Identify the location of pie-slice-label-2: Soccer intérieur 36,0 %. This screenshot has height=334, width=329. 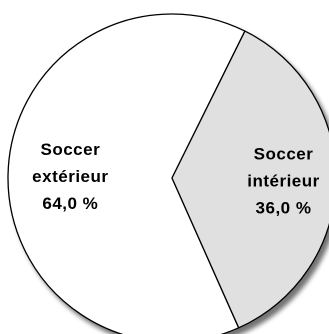
(283, 180).